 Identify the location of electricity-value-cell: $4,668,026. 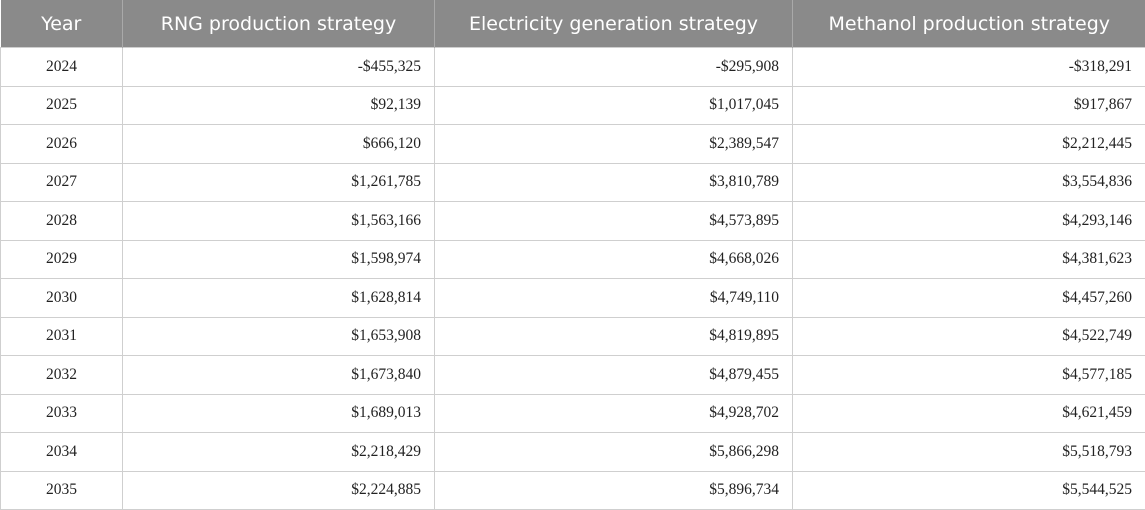
(613, 259).